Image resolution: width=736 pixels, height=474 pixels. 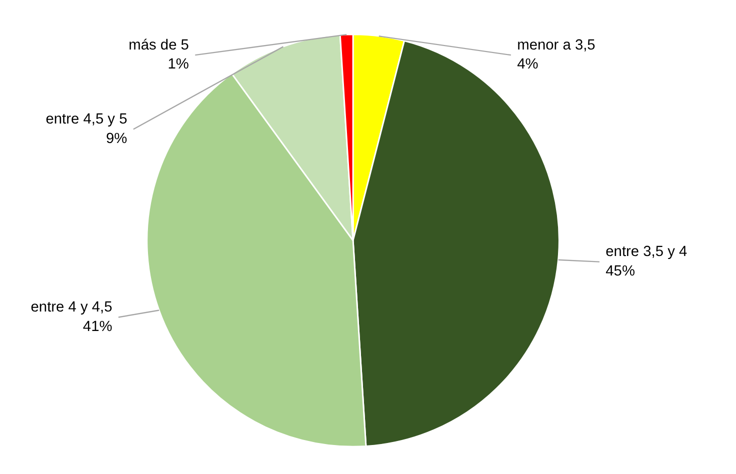 What do you see at coordinates (87, 120) in the screenshot?
I see `slice-label: entre 4,5 y 5` at bounding box center [87, 120].